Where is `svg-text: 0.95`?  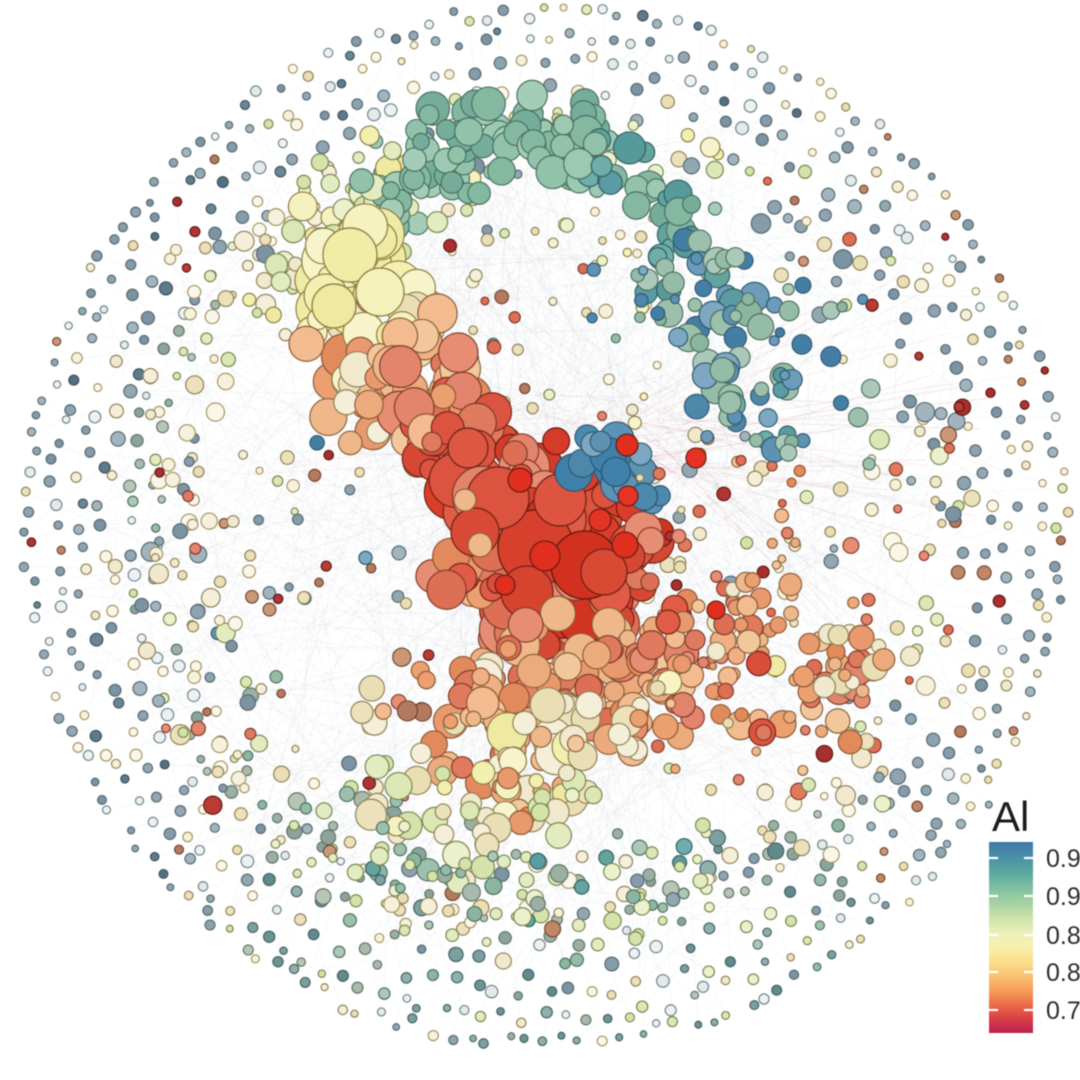
svg-text: 0.95 is located at coordinates (1063, 859).